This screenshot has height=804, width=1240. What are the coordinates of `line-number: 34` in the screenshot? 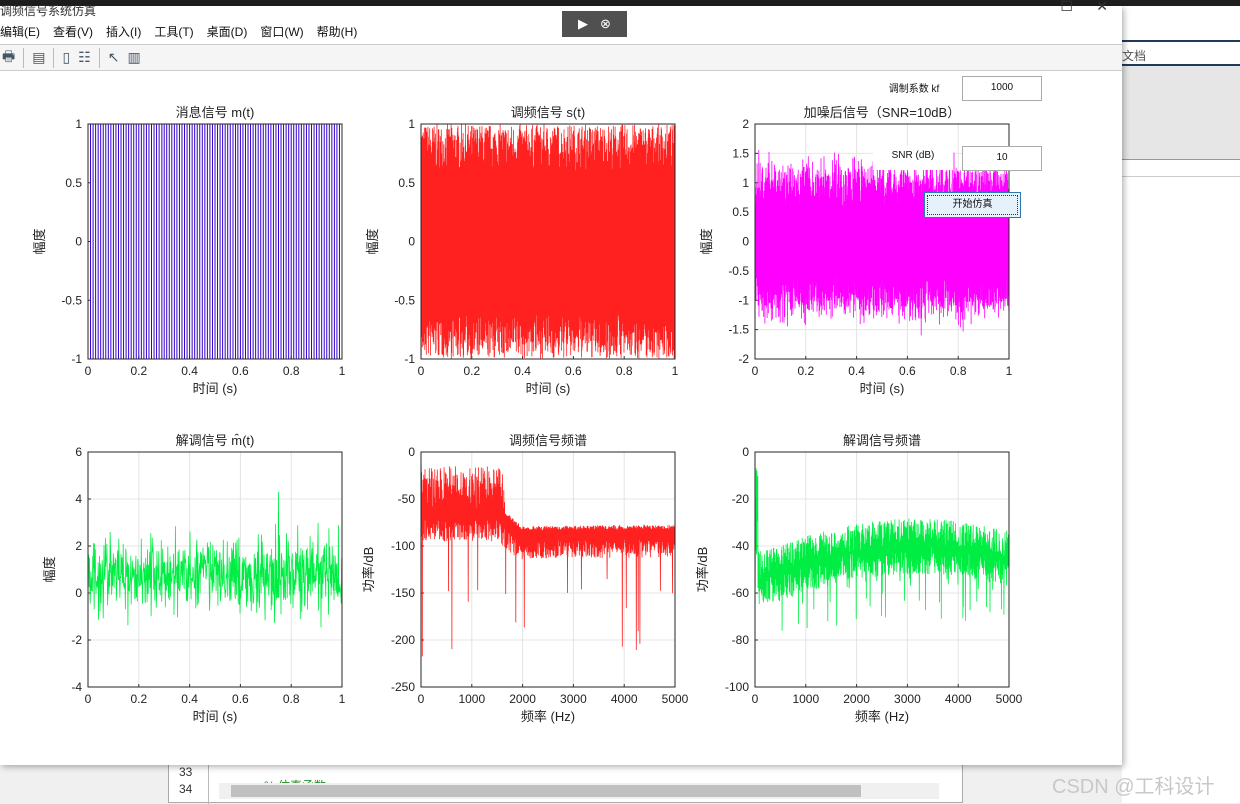 It's located at (186, 789).